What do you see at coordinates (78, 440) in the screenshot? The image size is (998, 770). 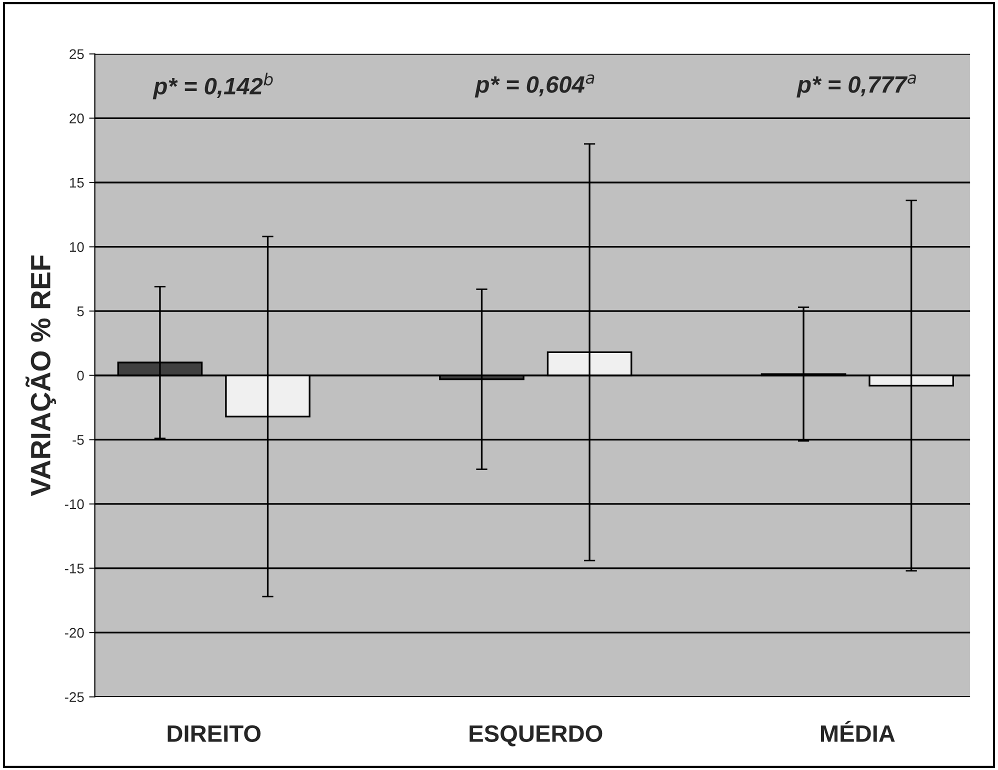 I see `y-tick-label: -5` at bounding box center [78, 440].